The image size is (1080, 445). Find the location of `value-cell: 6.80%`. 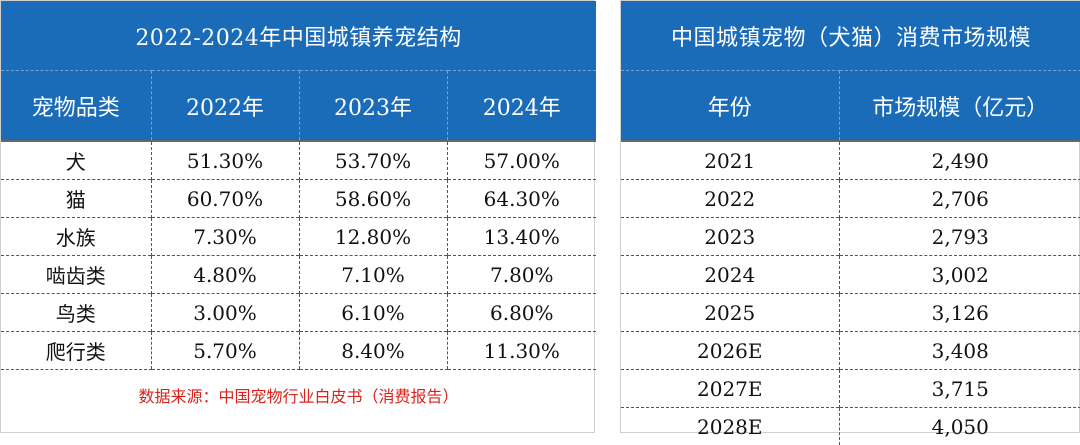

value-cell: 6.80% is located at coordinates (521, 313).